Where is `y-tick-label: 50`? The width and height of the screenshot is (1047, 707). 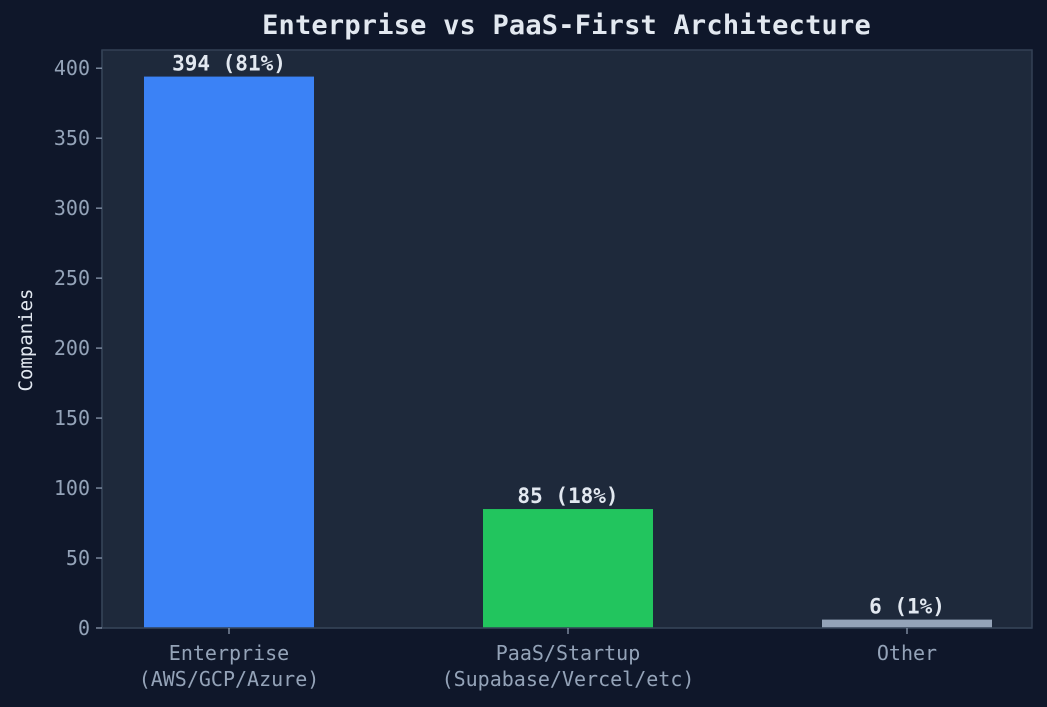 y-tick-label: 50 is located at coordinates (78, 558).